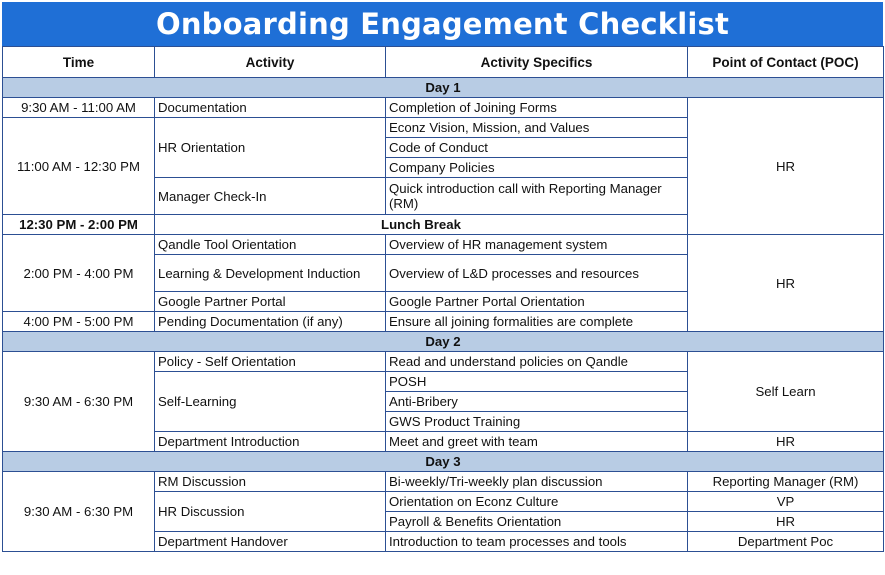  I want to click on poc-cell: VP, so click(785, 501).